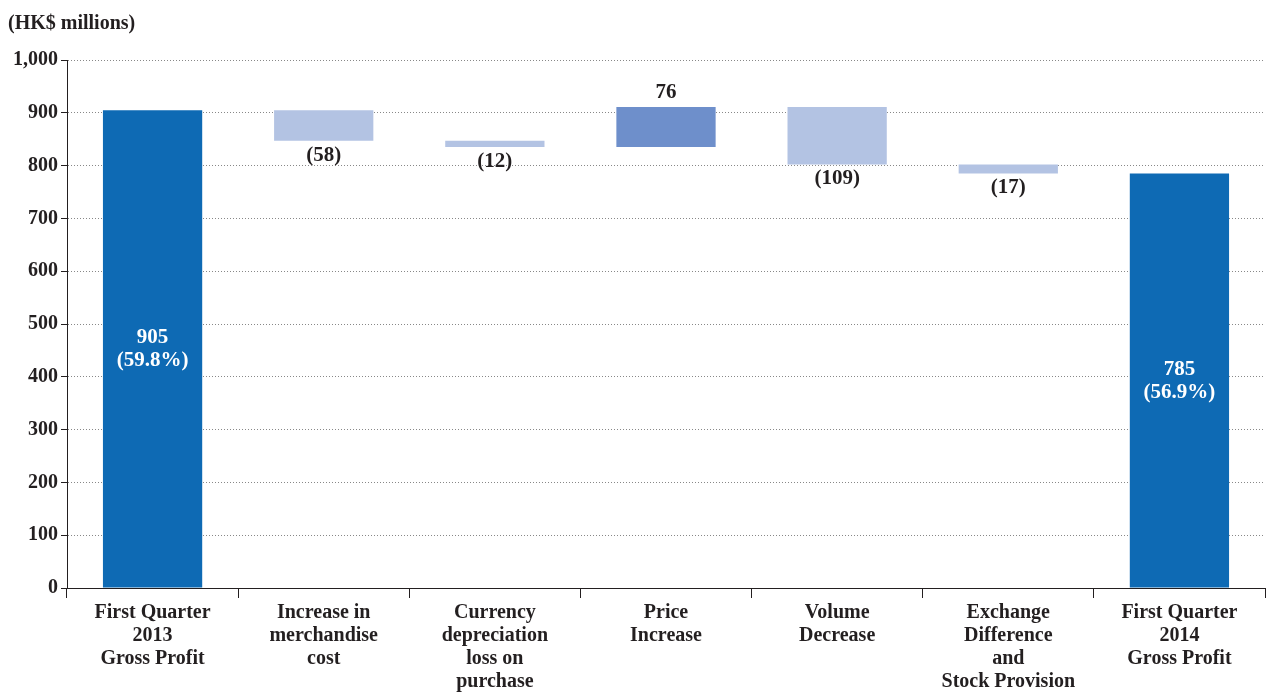 Image resolution: width=1285 pixels, height=700 pixels. Describe the element at coordinates (1179, 633) in the screenshot. I see `x-tick-label: First Quarter 2014 Gross Profit` at that location.